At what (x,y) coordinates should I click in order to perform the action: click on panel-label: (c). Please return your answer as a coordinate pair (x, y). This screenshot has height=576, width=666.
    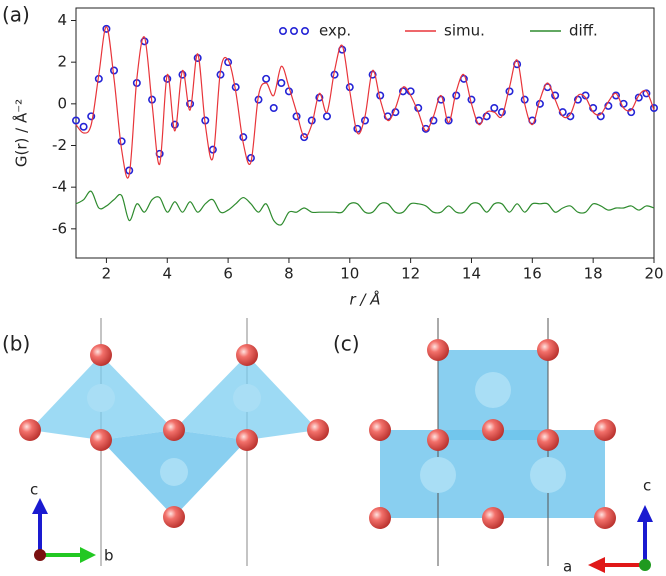
    Looking at the image, I should click on (346, 344).